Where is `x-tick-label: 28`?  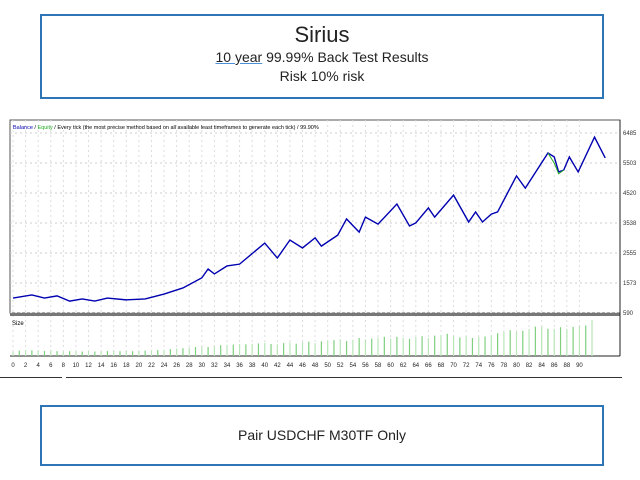
x-tick-label: 28 is located at coordinates (189, 366).